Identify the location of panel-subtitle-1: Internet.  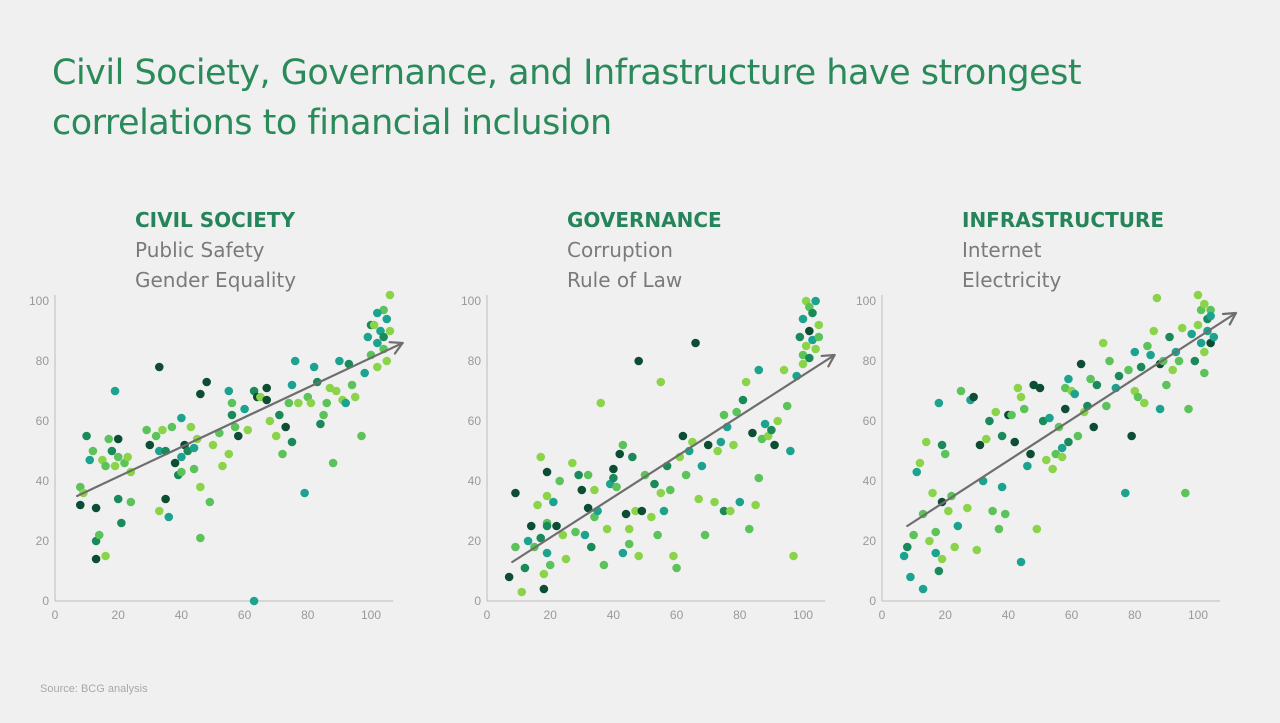
(1002, 250).